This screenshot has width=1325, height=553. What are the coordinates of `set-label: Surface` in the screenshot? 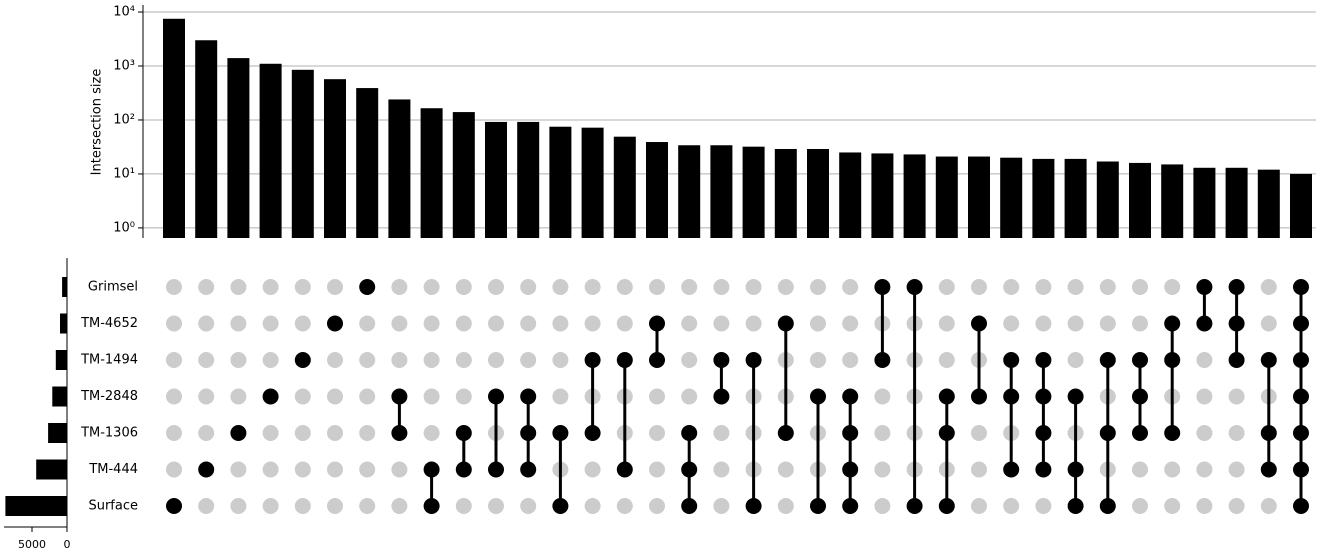 It's located at (113, 506).